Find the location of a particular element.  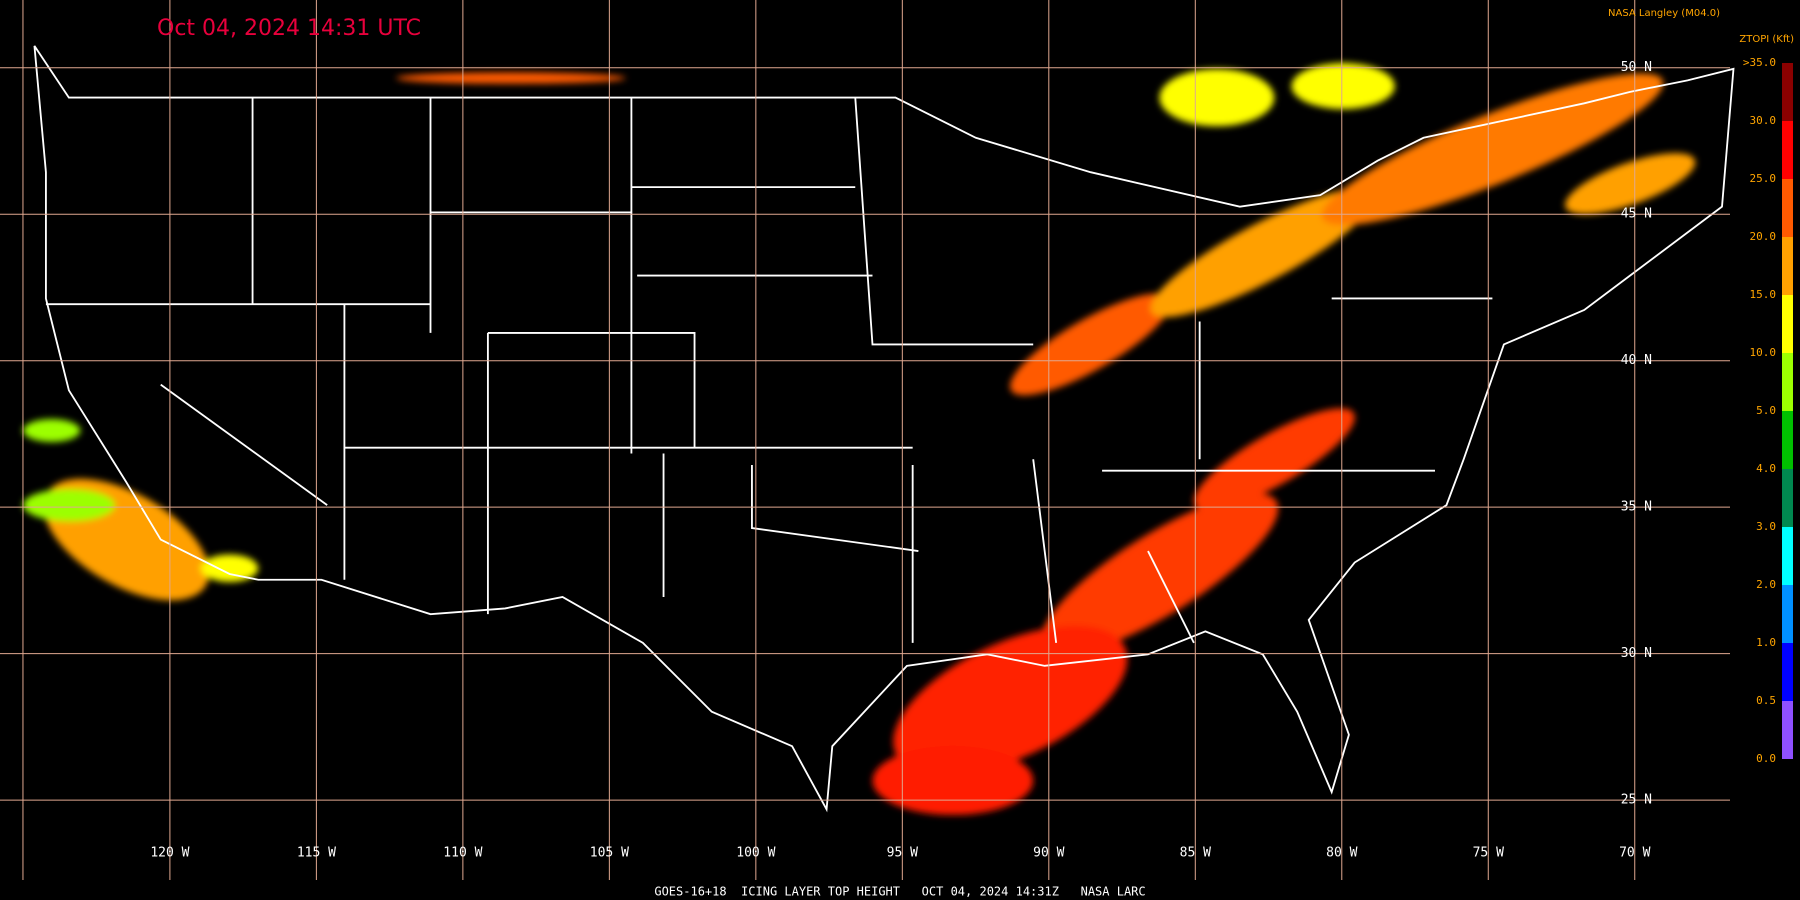

colorbar-label: 3.0 is located at coordinates (1766, 526).